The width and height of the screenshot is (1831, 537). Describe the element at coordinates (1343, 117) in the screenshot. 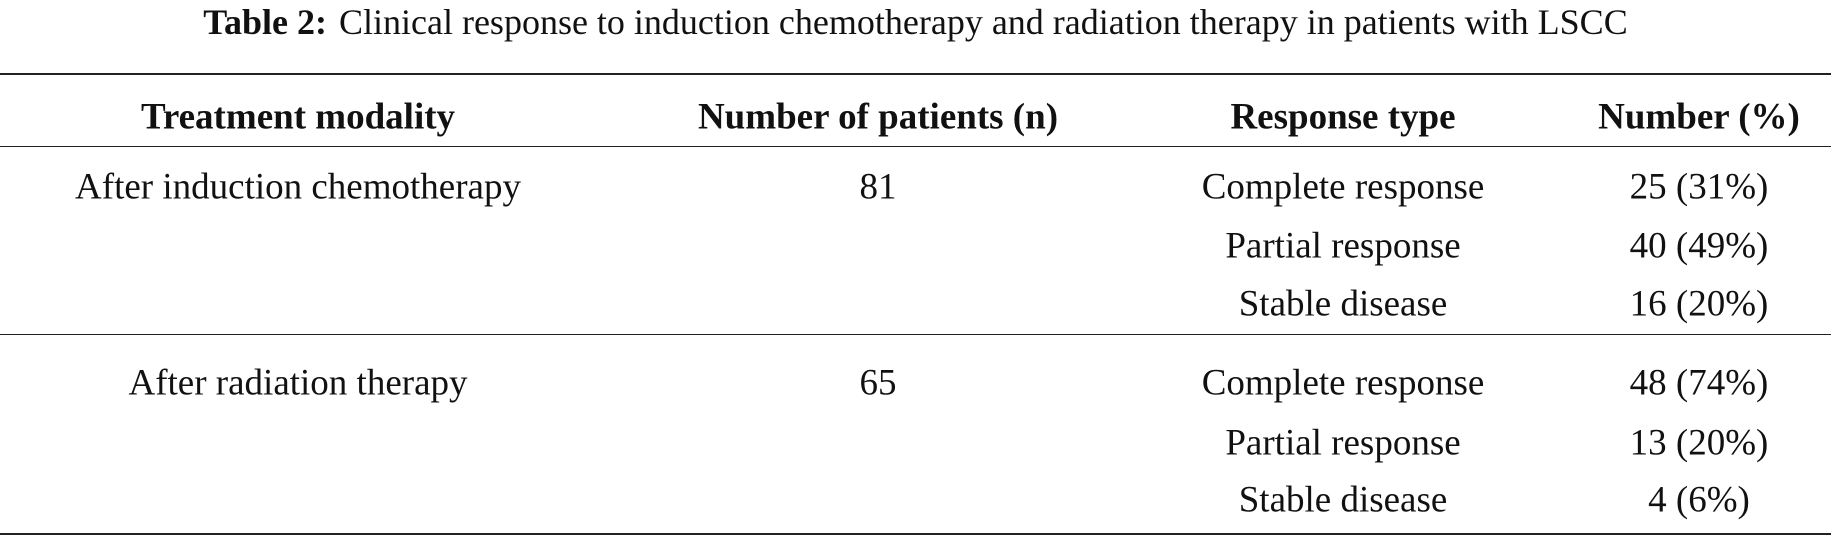

I see `header-cell: Response type` at that location.